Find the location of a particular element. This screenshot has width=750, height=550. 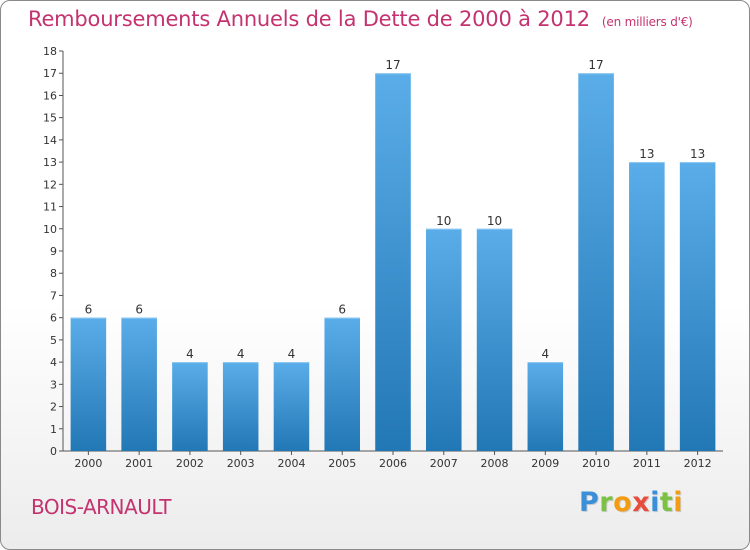

y-tick-label: 12 is located at coordinates (50, 184).